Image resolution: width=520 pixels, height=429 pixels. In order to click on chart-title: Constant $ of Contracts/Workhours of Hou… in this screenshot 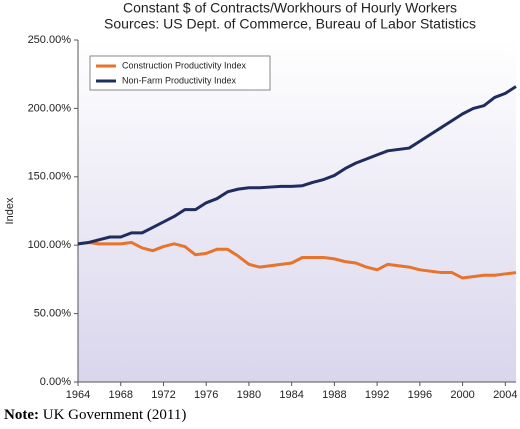, I will do `click(290, 8)`.